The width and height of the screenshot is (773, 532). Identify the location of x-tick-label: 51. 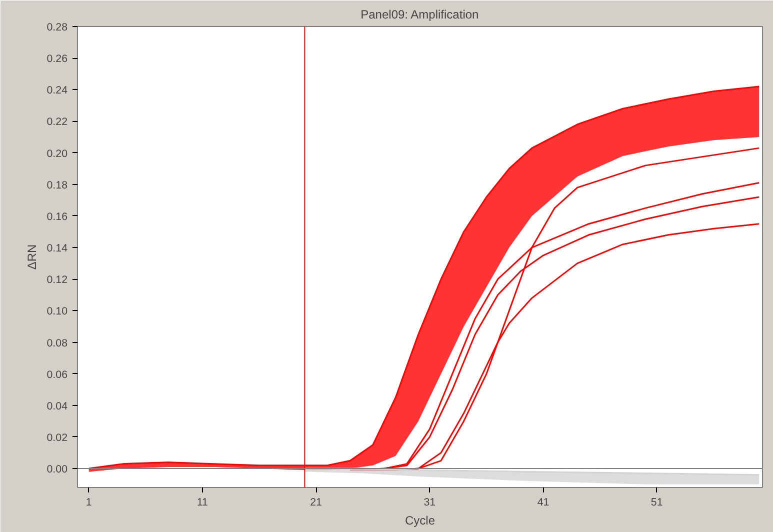
(656, 502).